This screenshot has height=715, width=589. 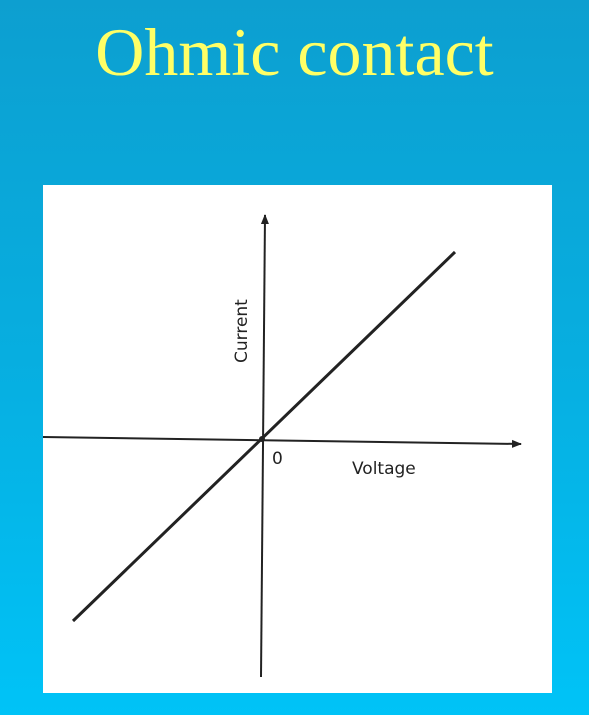 I want to click on origin-label: 0, so click(x=277, y=459).